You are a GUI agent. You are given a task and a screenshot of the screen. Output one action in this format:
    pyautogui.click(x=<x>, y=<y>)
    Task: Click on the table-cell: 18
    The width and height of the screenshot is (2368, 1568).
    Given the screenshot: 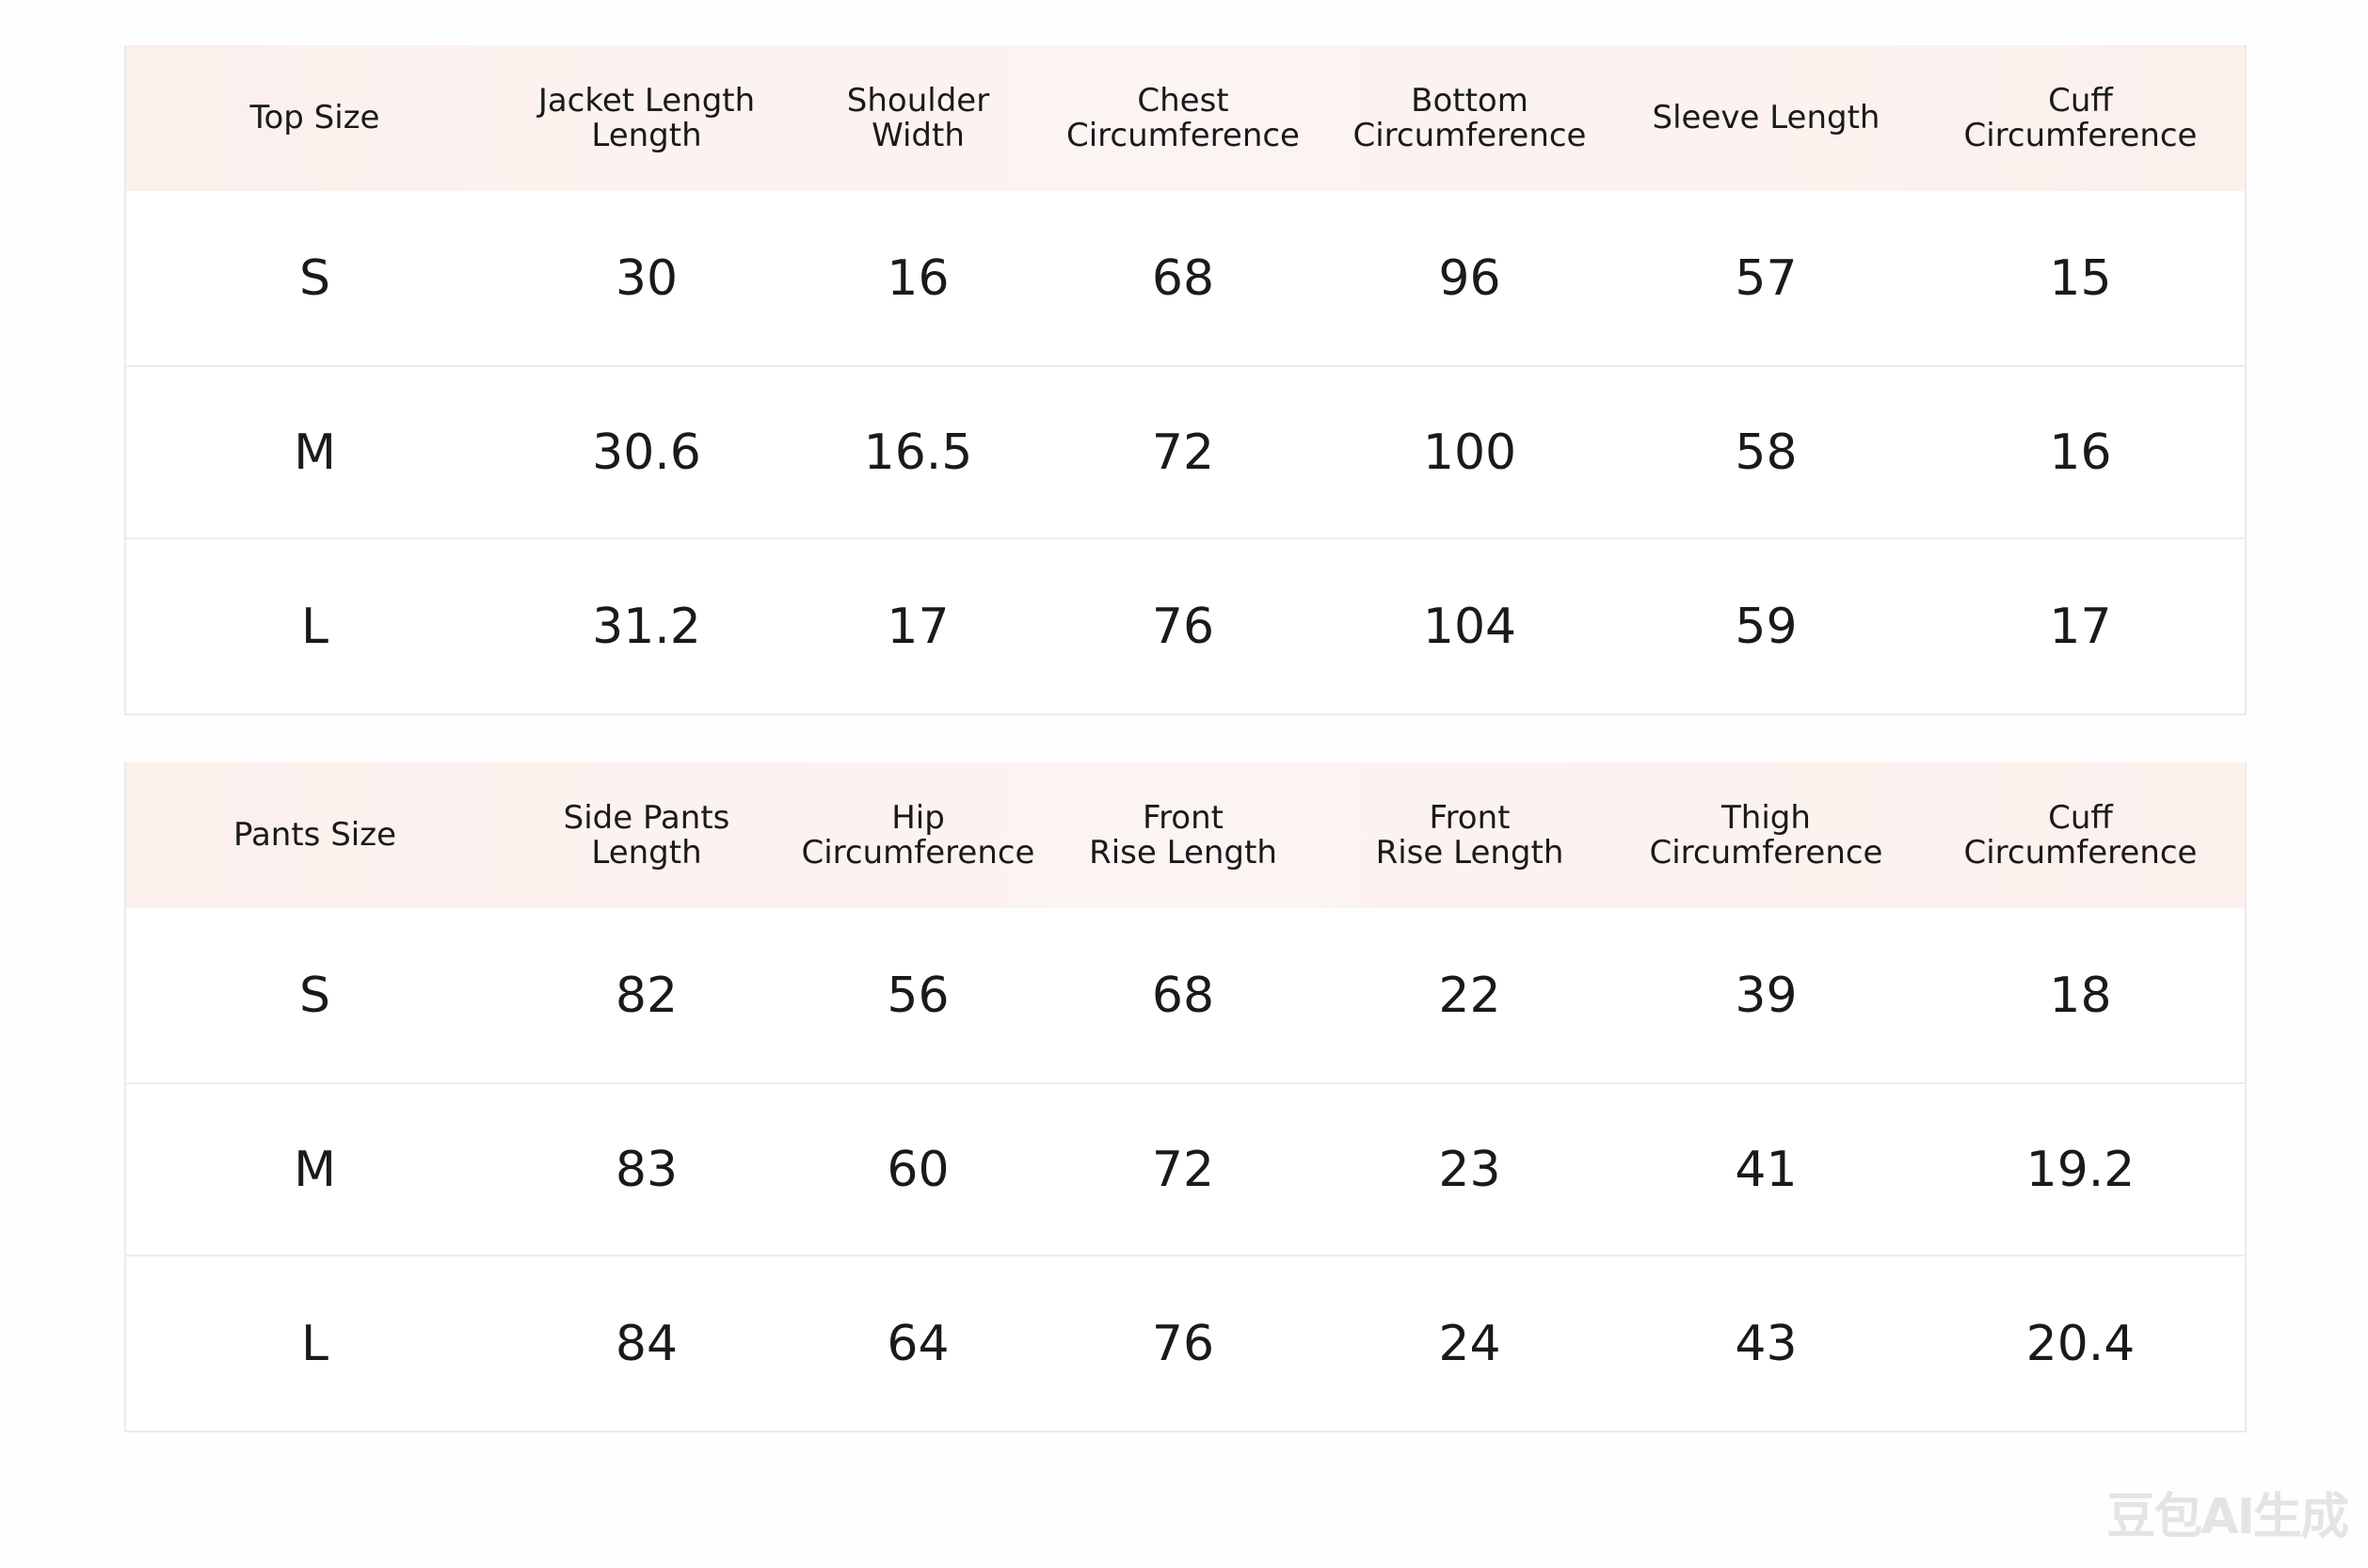 What is the action you would take?
    pyautogui.click(x=2080, y=995)
    